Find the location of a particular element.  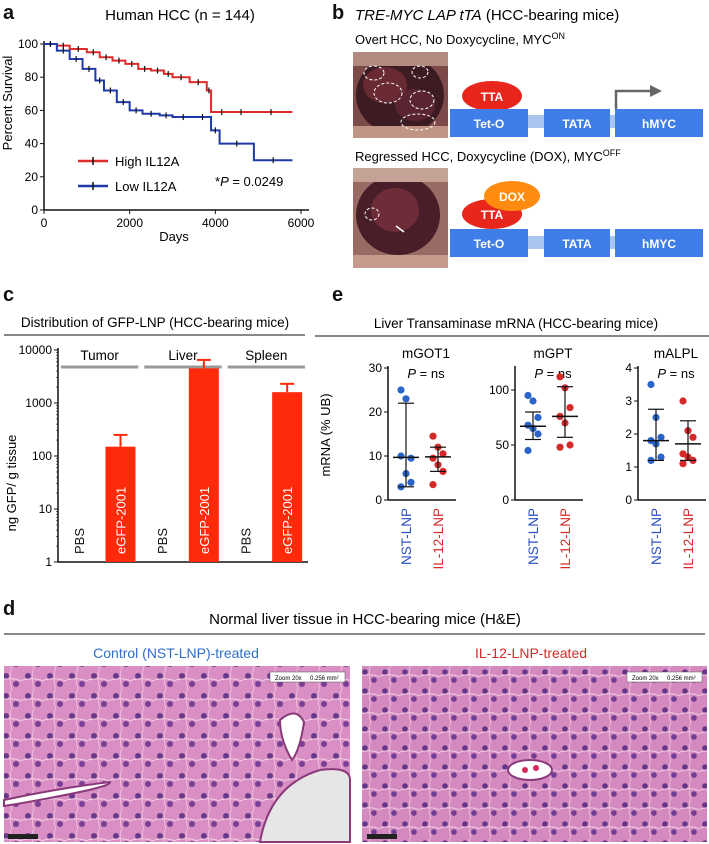

dox-label: DOX is located at coordinates (512, 197).